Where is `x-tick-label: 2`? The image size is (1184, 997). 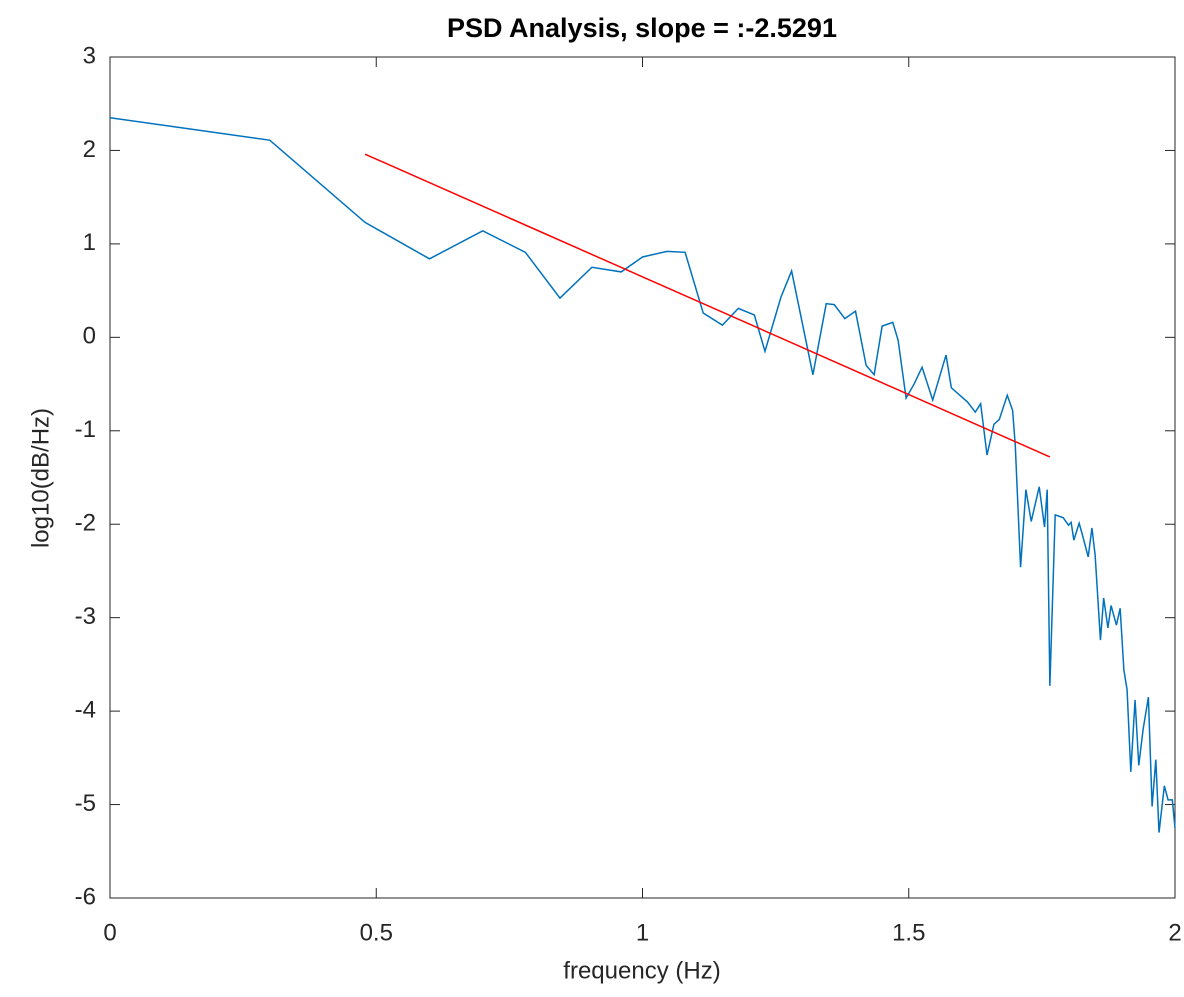 x-tick-label: 2 is located at coordinates (1174, 932).